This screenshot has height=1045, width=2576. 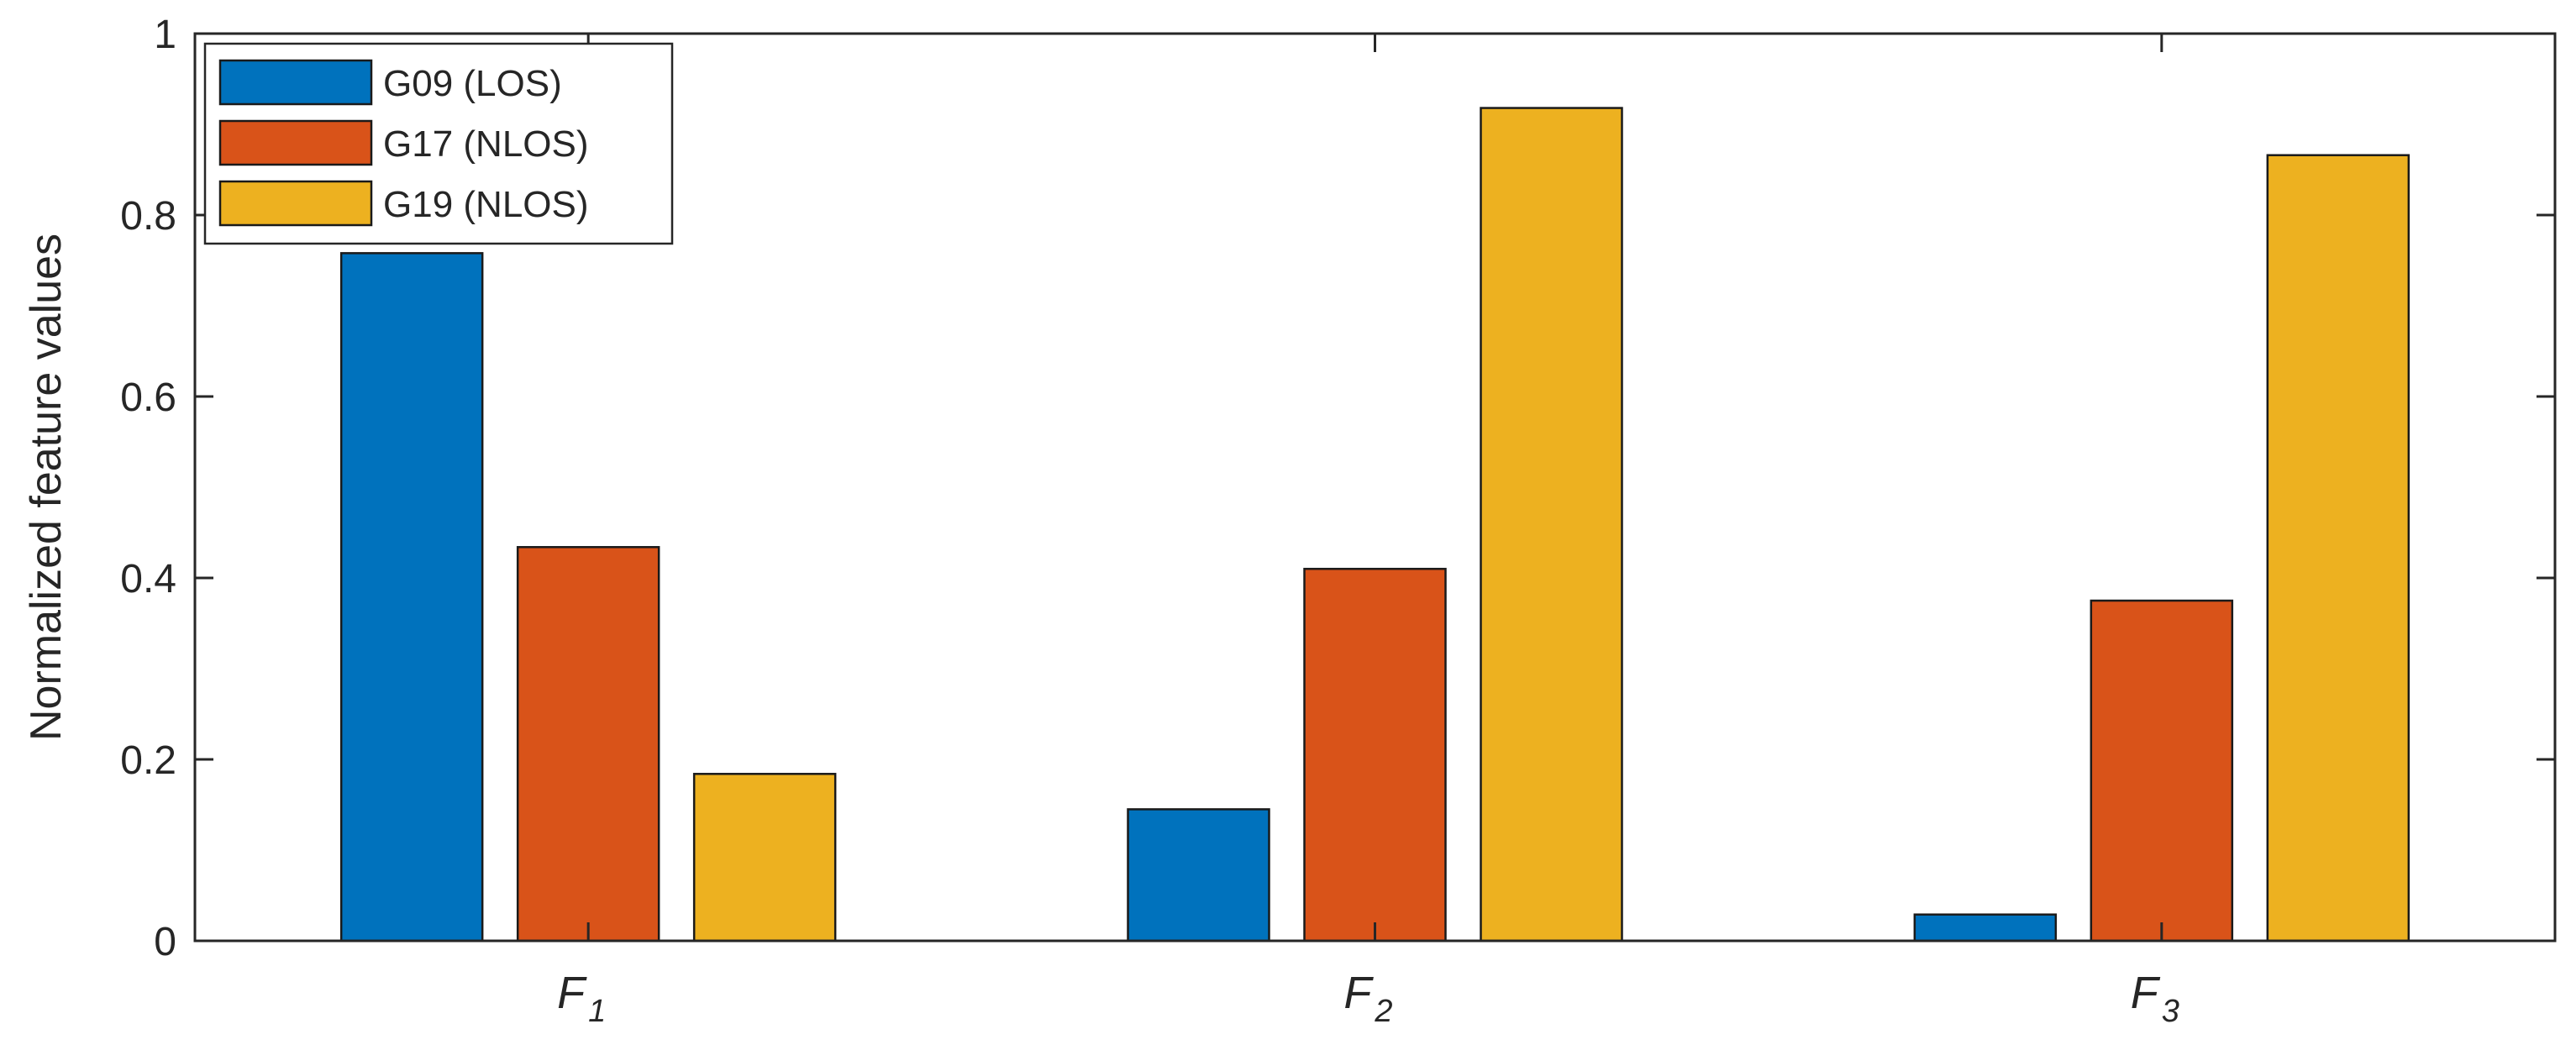 I want to click on y-axis-label: Normalized feature values, so click(x=46, y=487).